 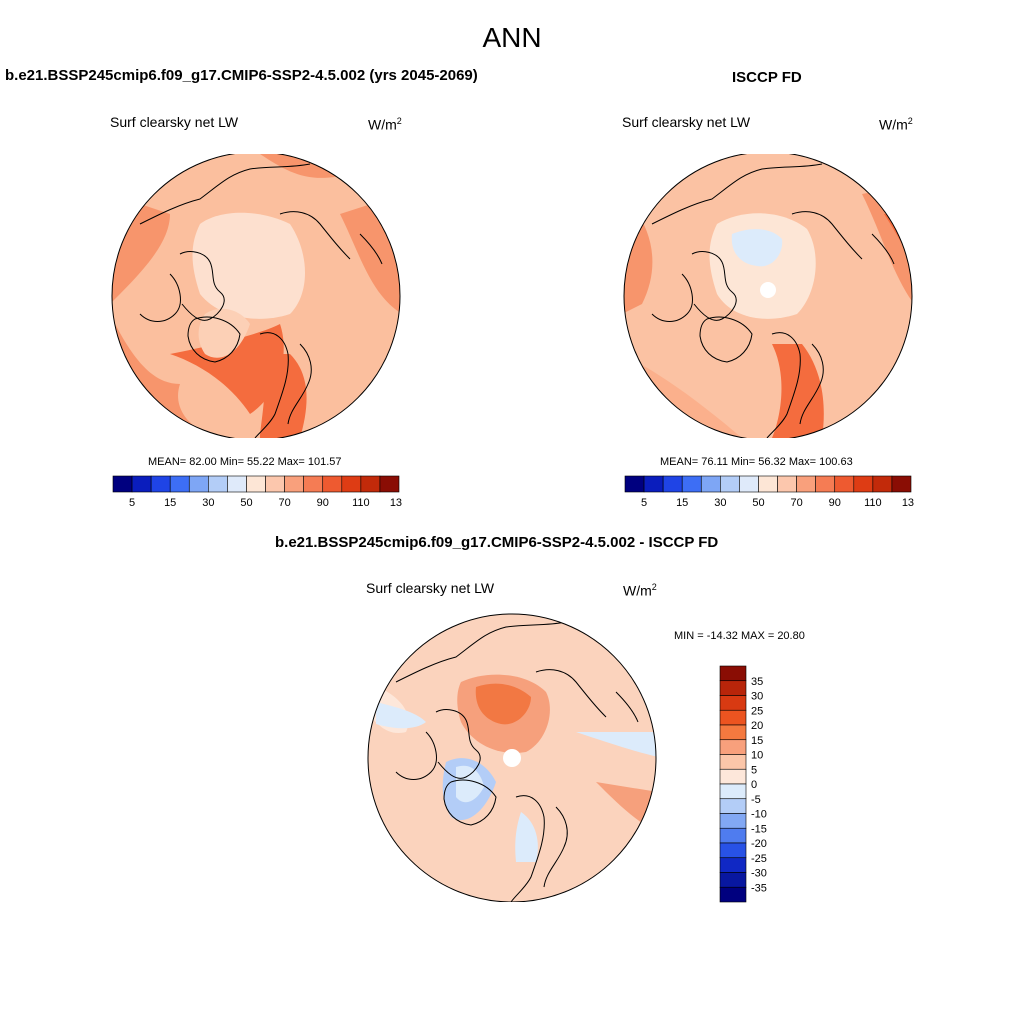 What do you see at coordinates (908, 503) in the screenshot?
I see `colorbar-label: 130` at bounding box center [908, 503].